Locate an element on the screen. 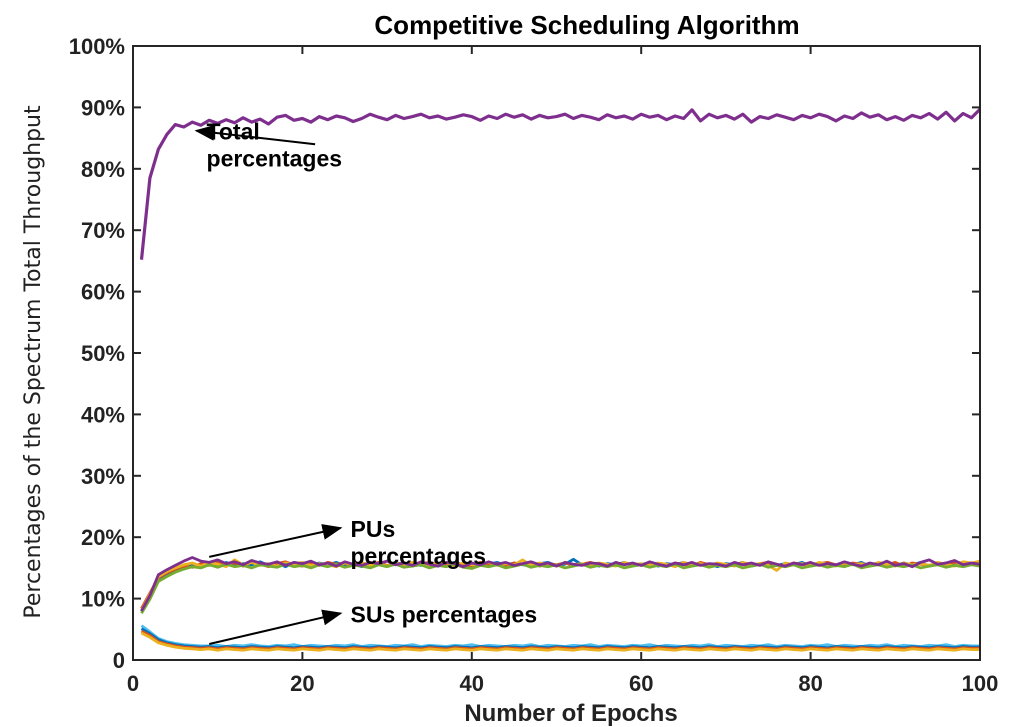 This screenshot has height=727, width=1014. annotation-label-3: SUs percentages is located at coordinates (444, 614).